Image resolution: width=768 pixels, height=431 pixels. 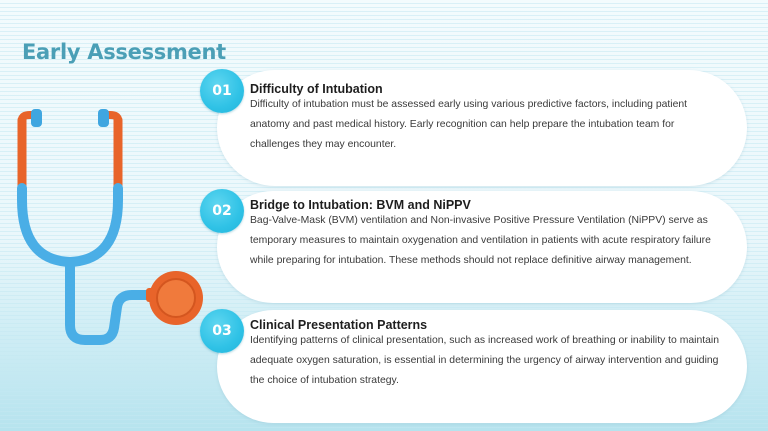 I want to click on item-heading: Clinical Presentation Patterns, so click(x=339, y=325).